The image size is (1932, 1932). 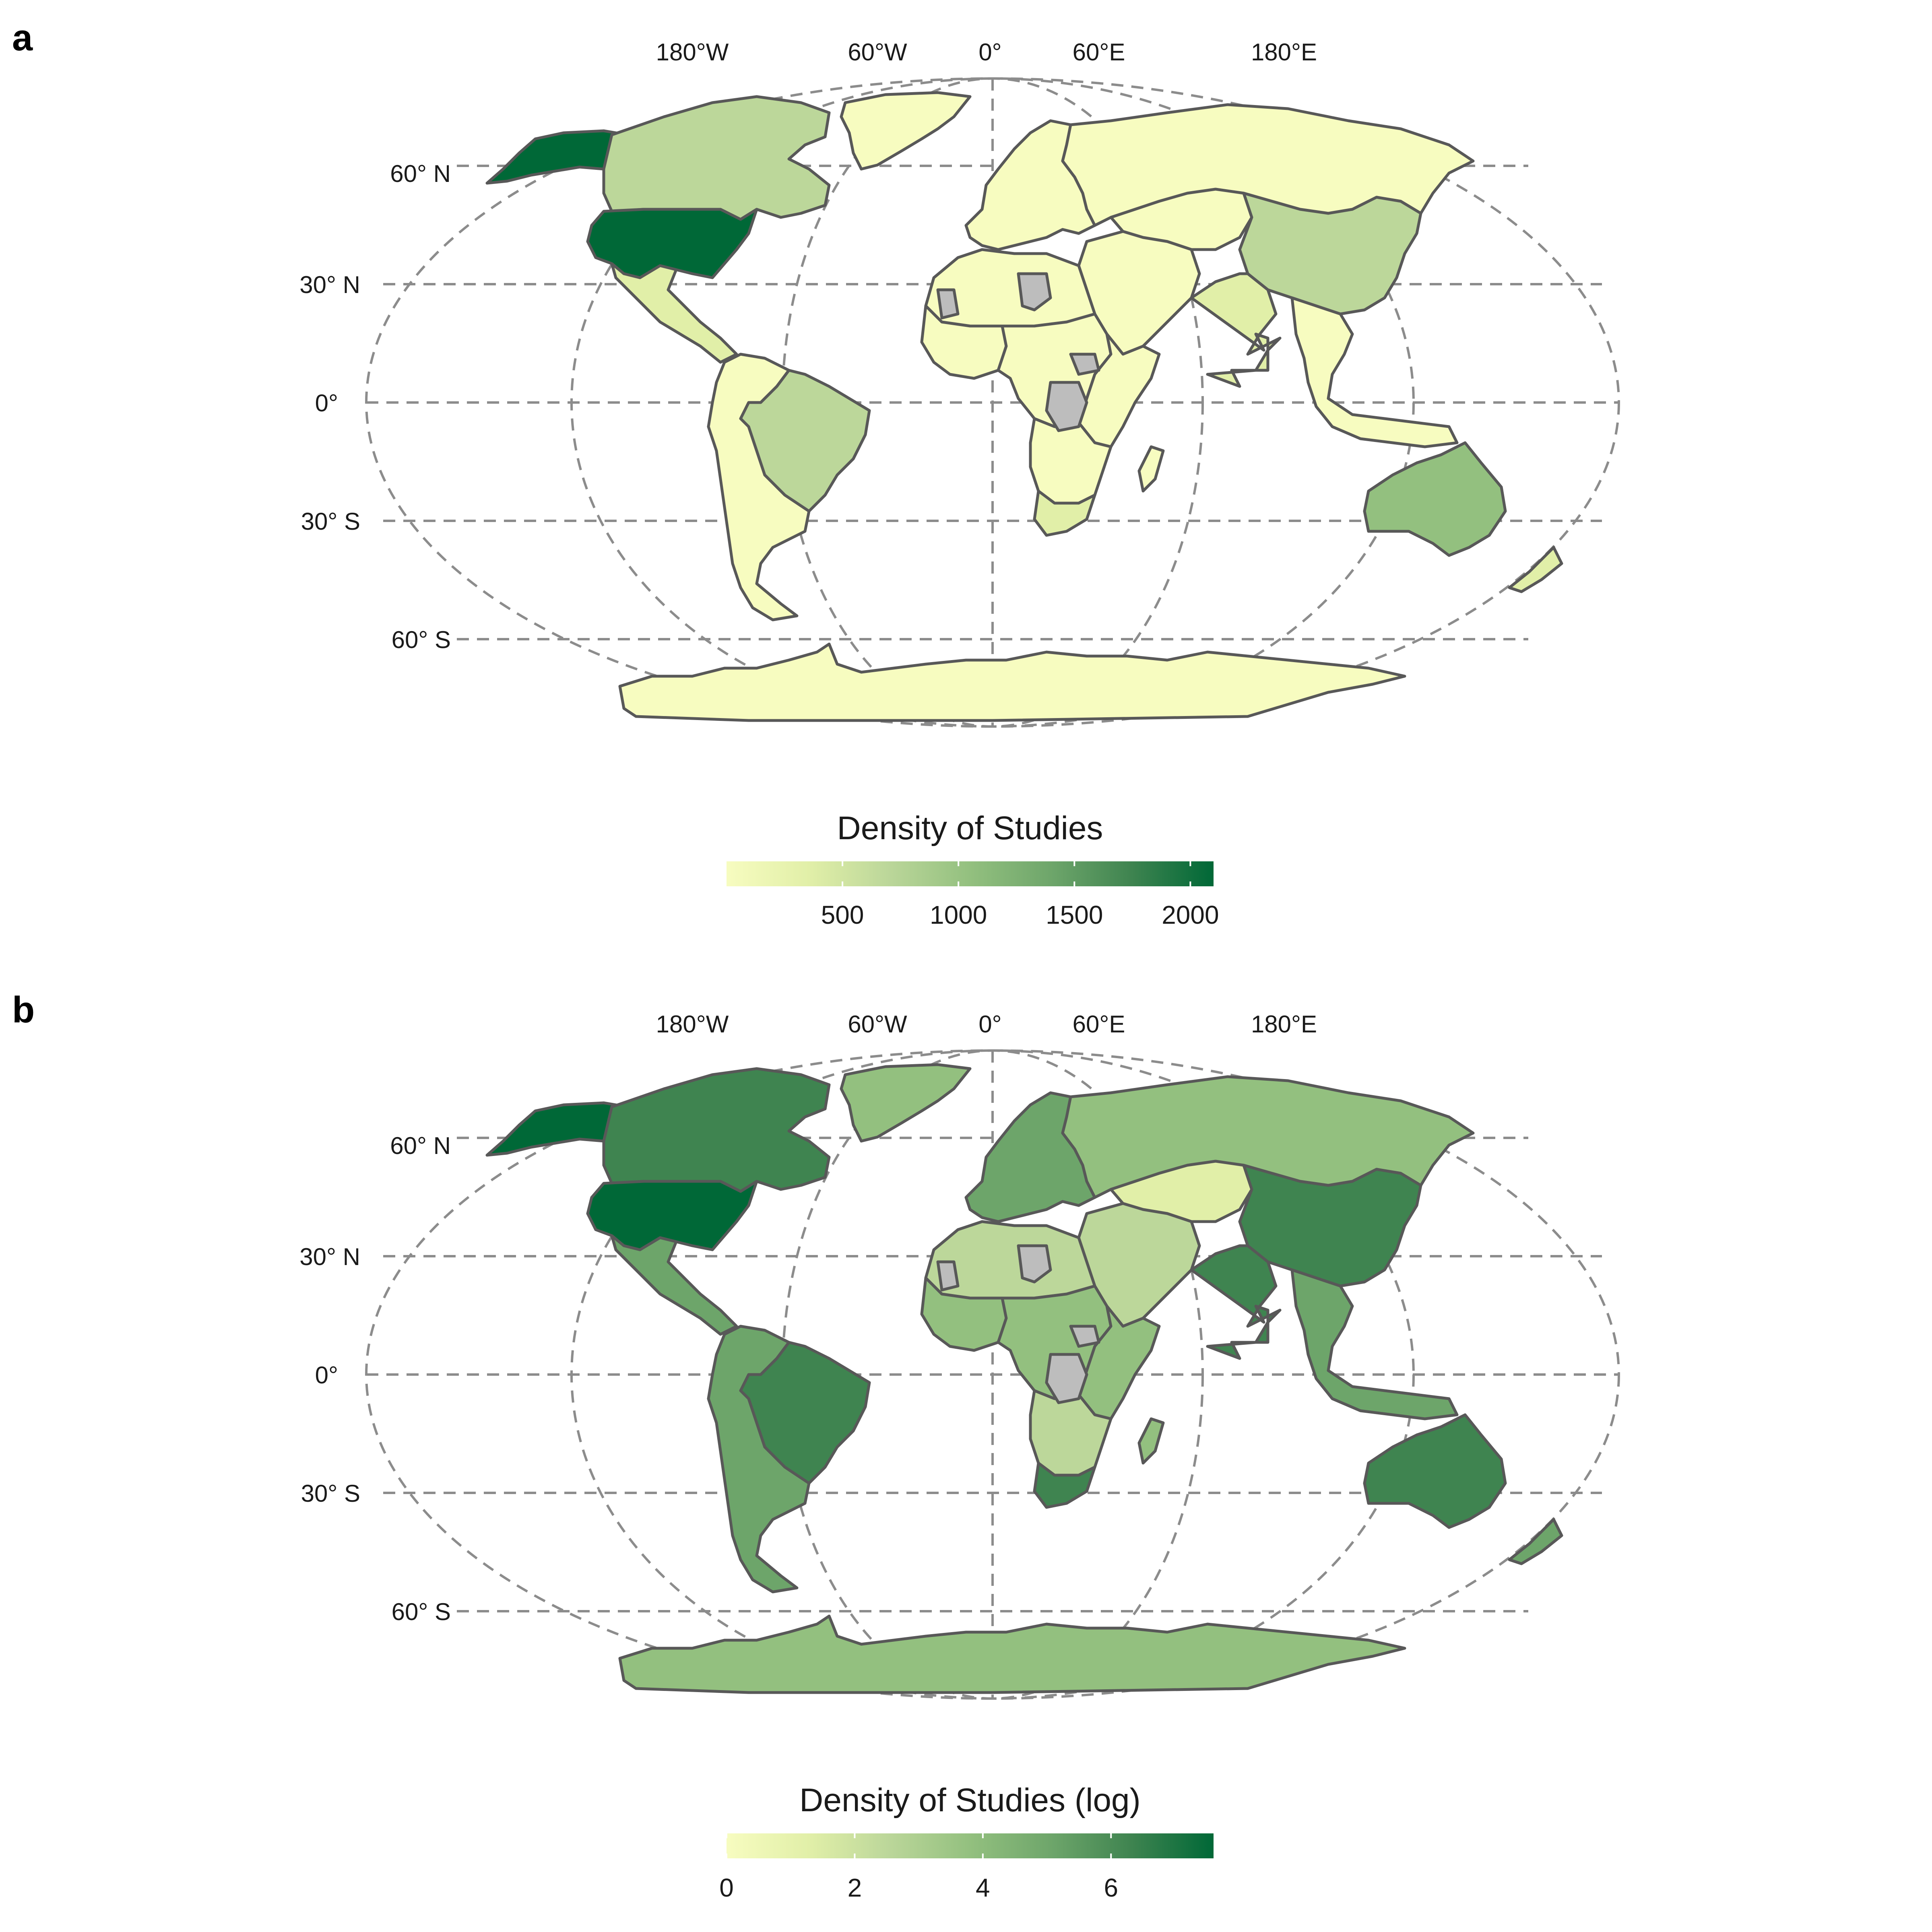 What do you see at coordinates (970, 828) in the screenshot?
I see `legend-title: Density of Studies` at bounding box center [970, 828].